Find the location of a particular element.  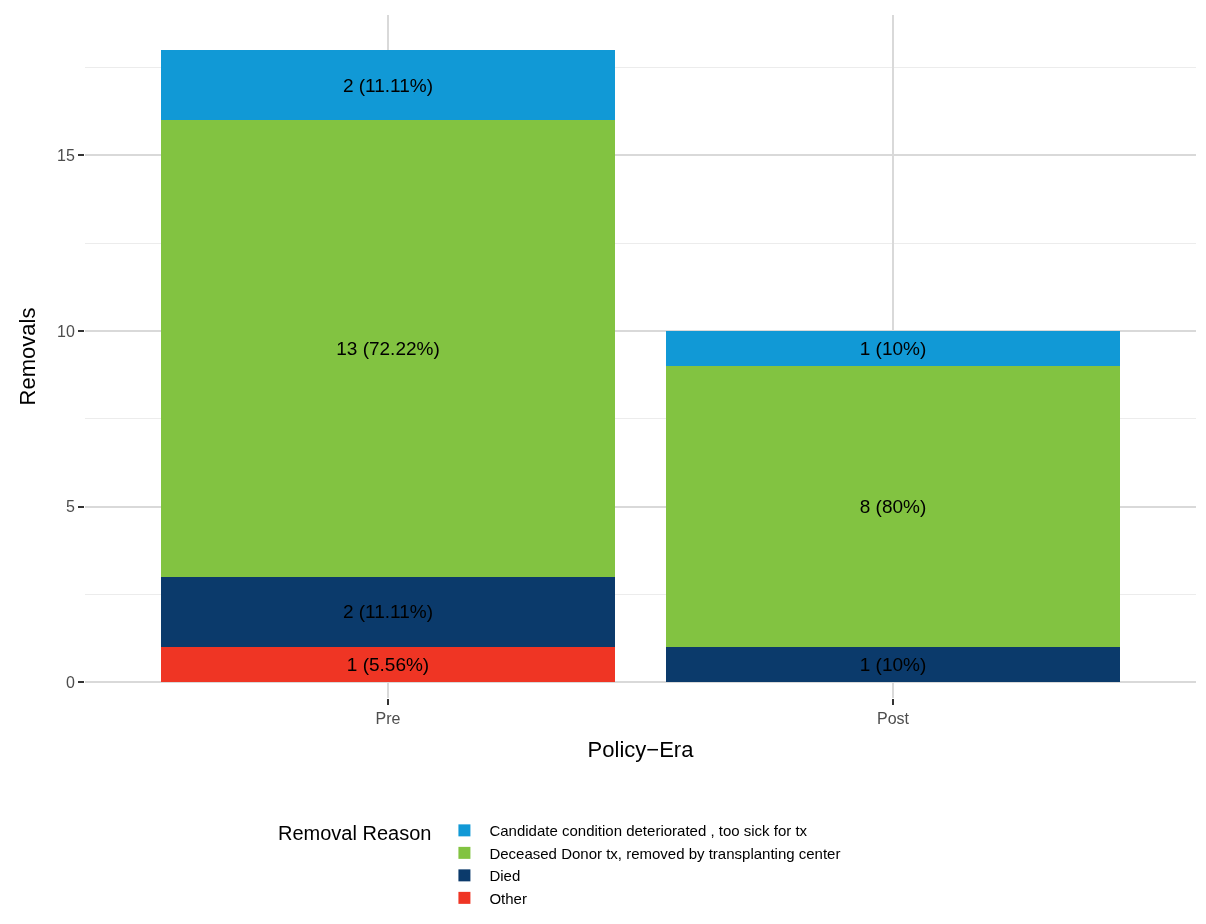

data-label: 13 (72.22%) is located at coordinates (388, 349).